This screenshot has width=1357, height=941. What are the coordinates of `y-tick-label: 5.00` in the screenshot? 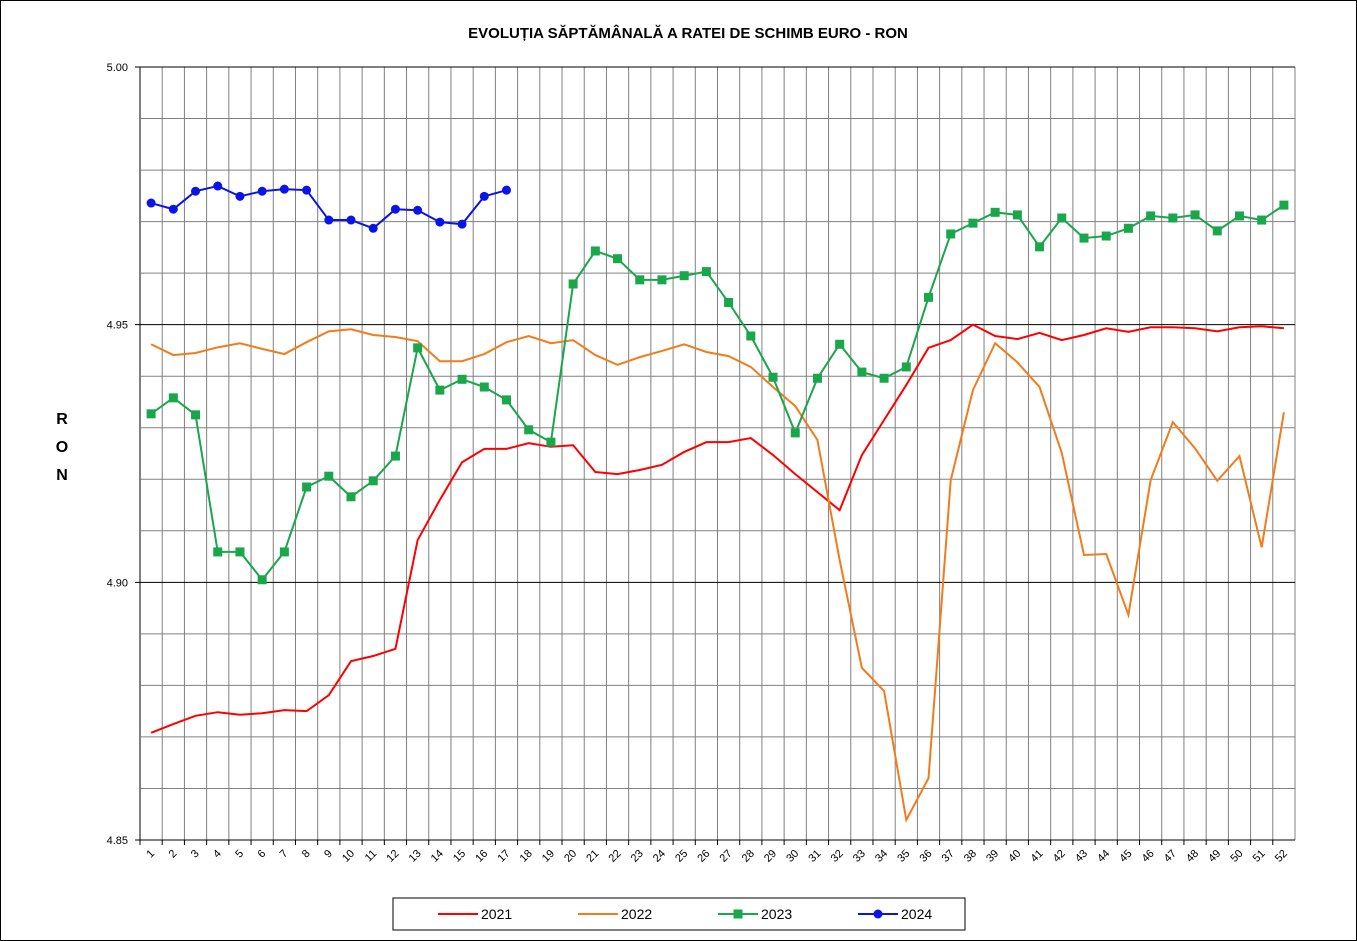 It's located at (117, 68).